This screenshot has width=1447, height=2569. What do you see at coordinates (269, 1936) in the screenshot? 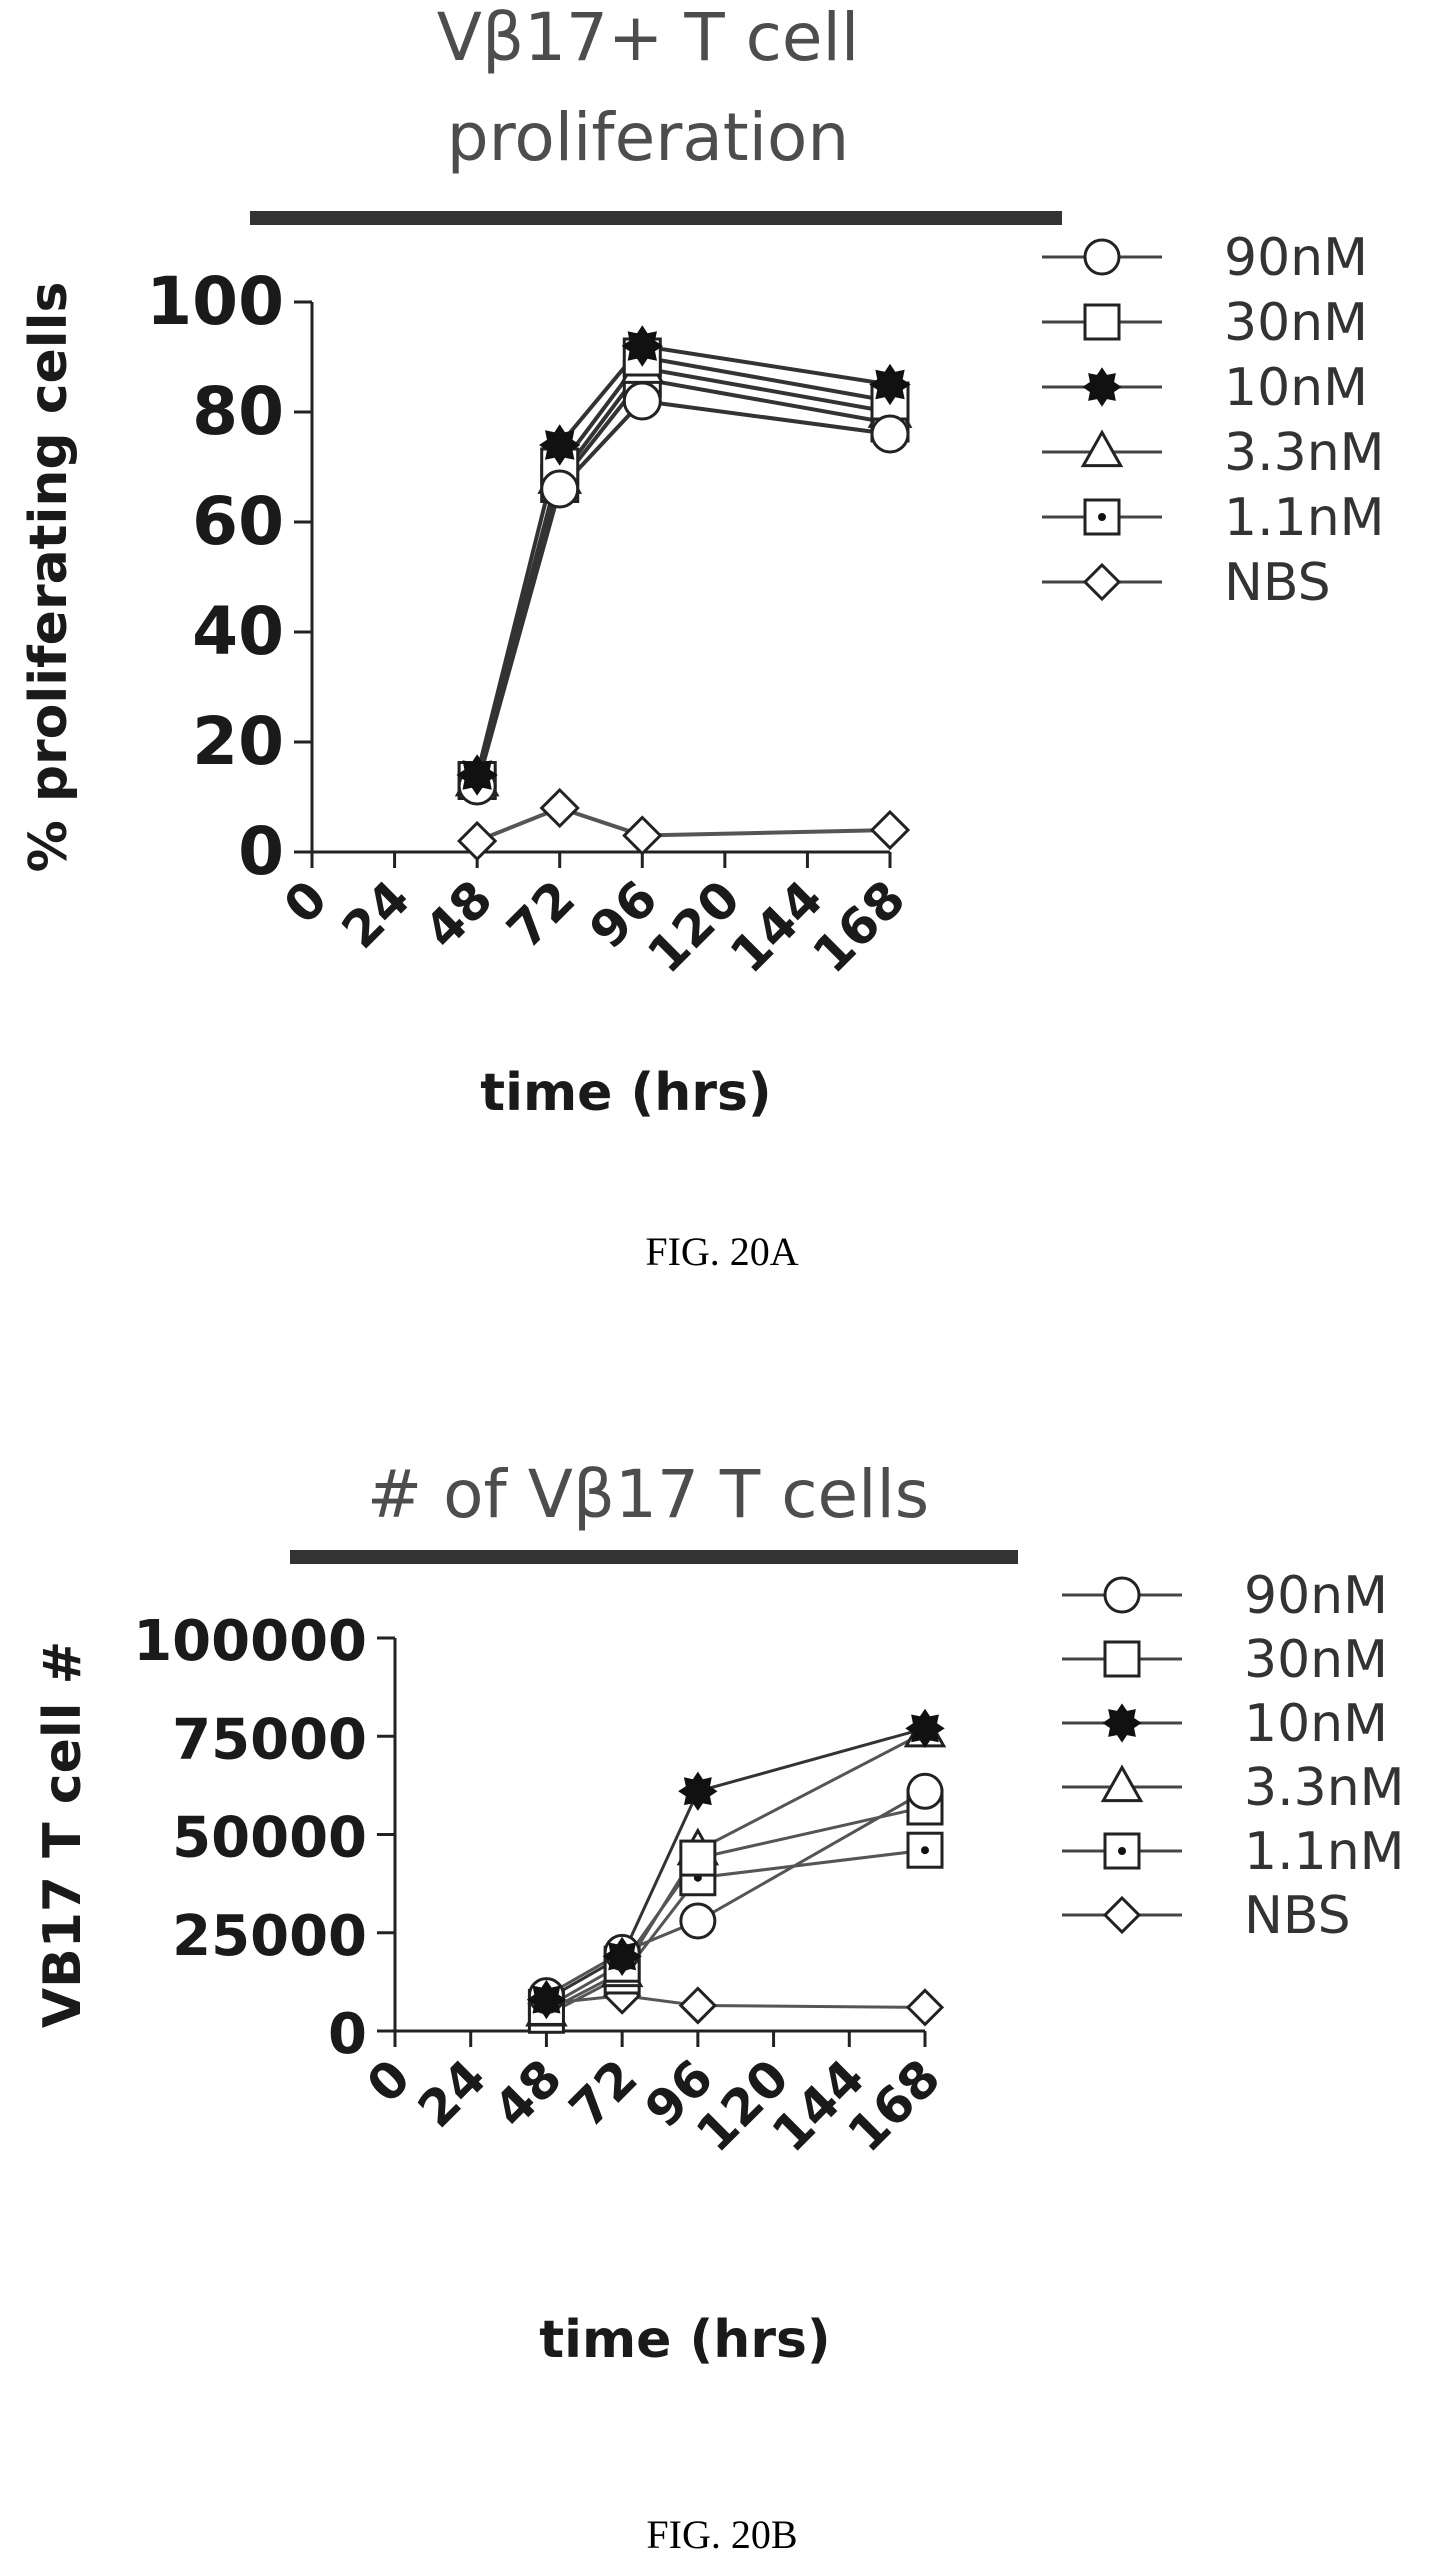
I see `y-tick-label: 25000` at bounding box center [269, 1936].